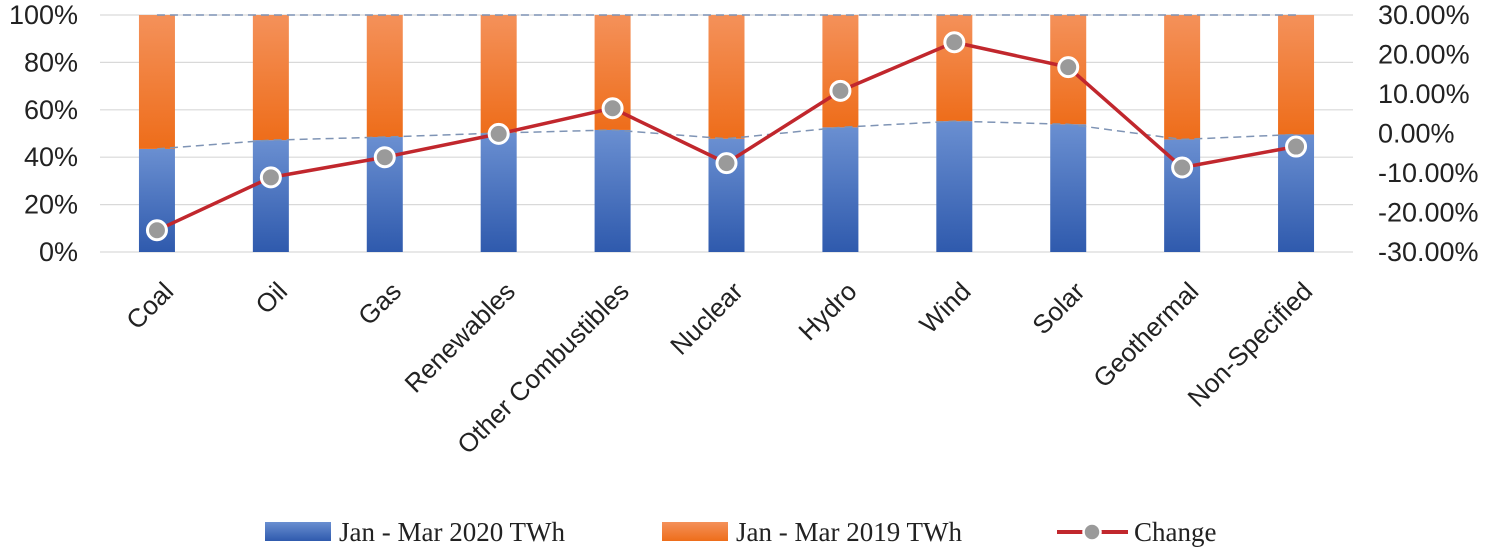 This screenshot has width=1501, height=553. What do you see at coordinates (827, 311) in the screenshot?
I see `category-label: Hydro` at bounding box center [827, 311].